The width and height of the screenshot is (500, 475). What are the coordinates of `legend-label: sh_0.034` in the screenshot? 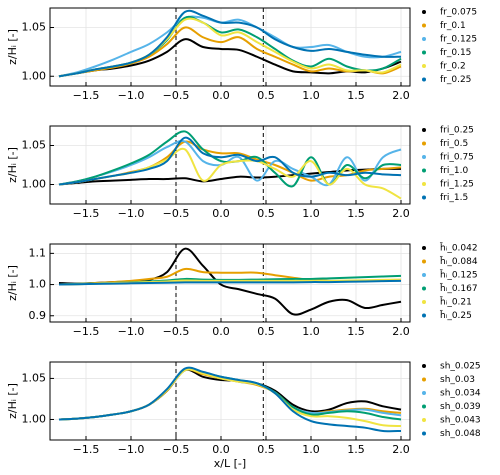 It's located at (460, 394).